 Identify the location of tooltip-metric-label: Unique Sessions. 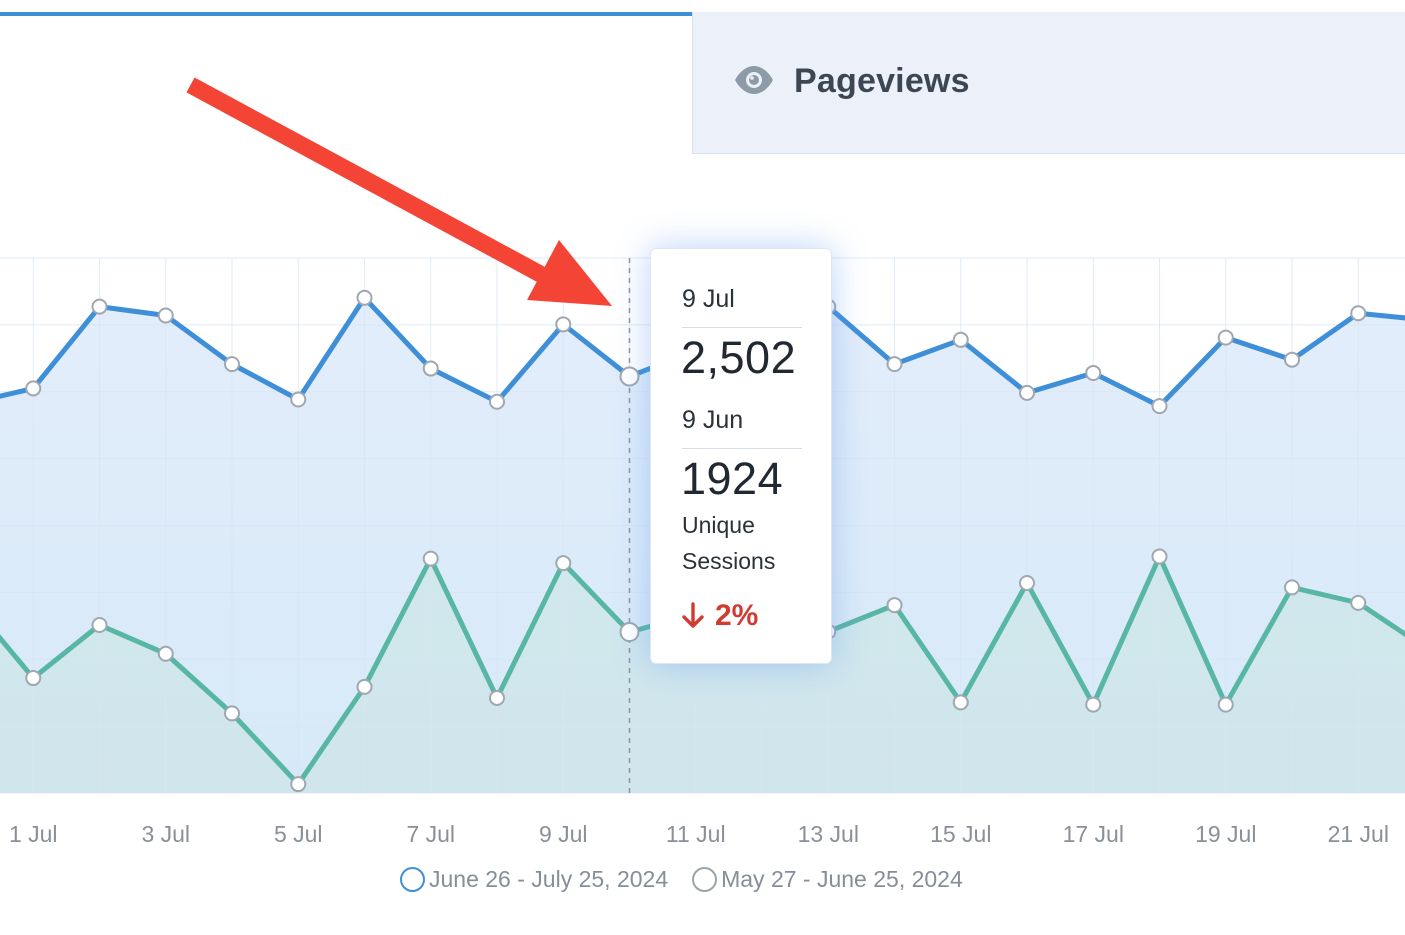
(729, 543).